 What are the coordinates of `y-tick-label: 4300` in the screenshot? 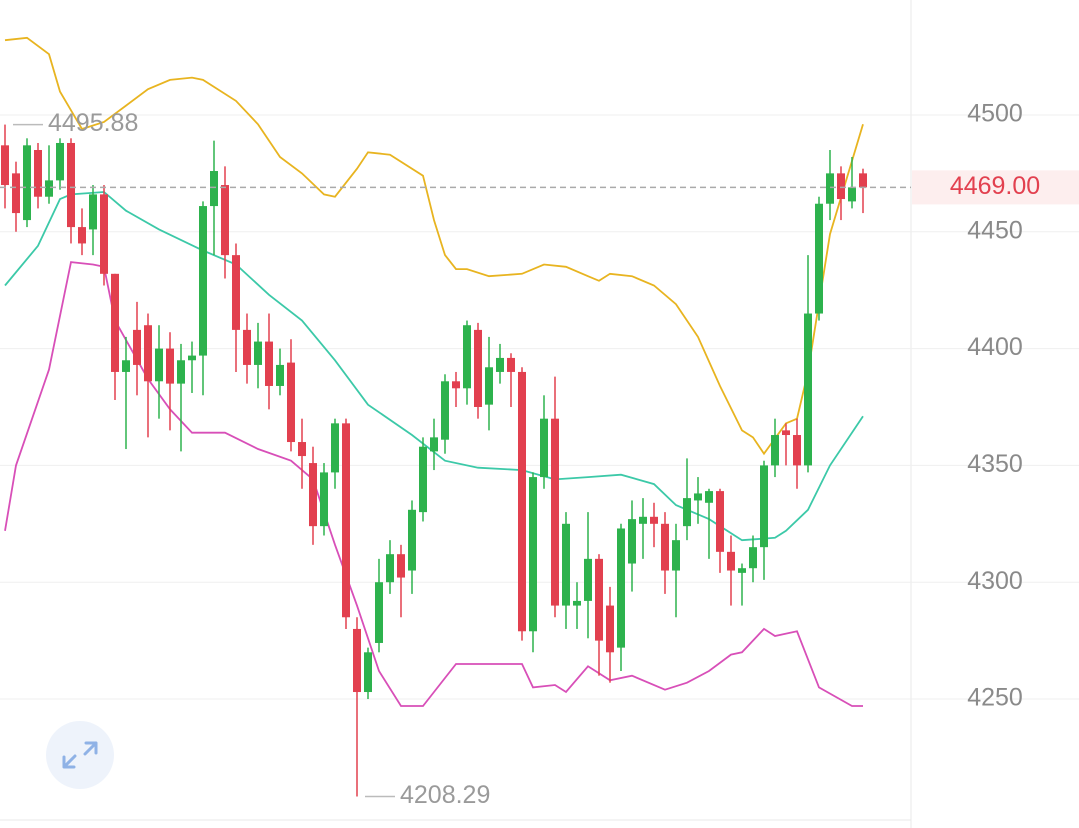 It's located at (995, 581).